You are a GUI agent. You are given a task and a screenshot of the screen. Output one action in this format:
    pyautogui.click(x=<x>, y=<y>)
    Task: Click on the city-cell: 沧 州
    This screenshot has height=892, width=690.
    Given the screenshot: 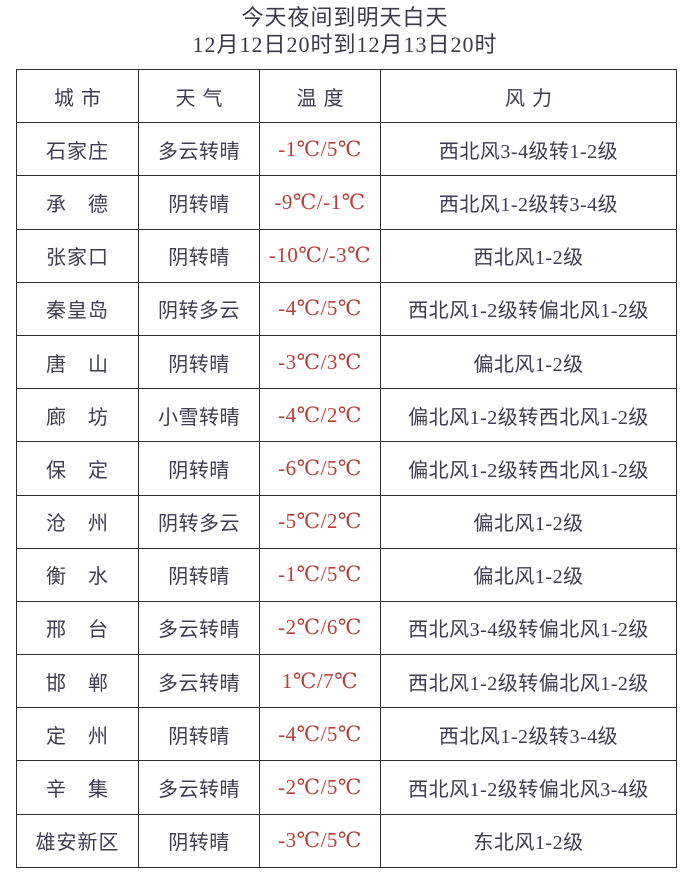 What is the action you would take?
    pyautogui.click(x=77, y=521)
    